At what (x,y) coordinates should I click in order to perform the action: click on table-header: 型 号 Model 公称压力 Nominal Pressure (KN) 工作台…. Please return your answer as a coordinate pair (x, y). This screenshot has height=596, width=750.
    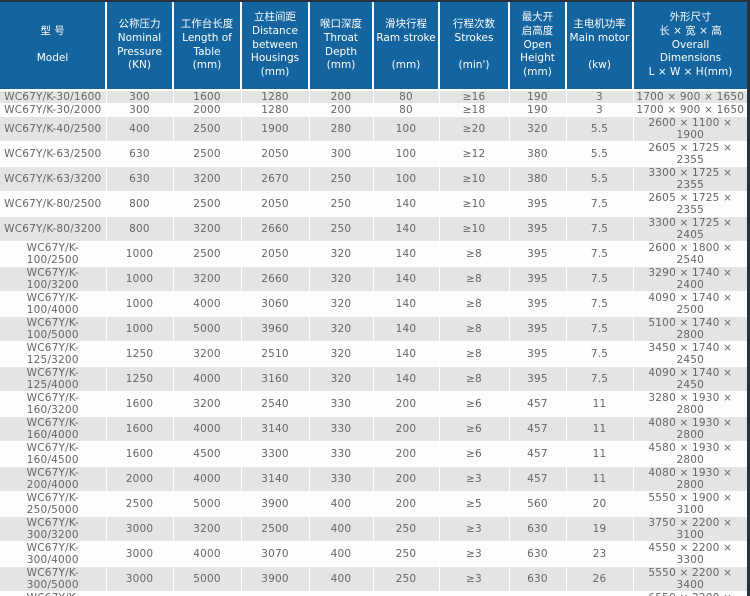
    Looking at the image, I should click on (373, 46).